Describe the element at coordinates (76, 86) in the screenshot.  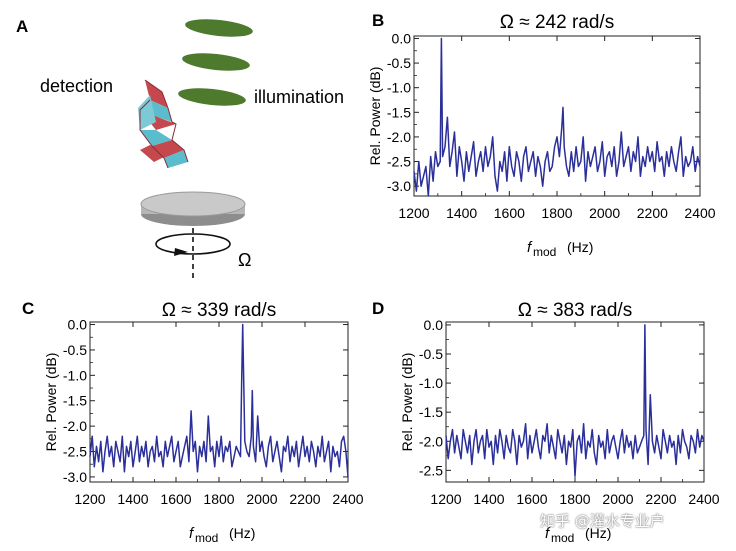
I see `detection-label: detection` at that location.